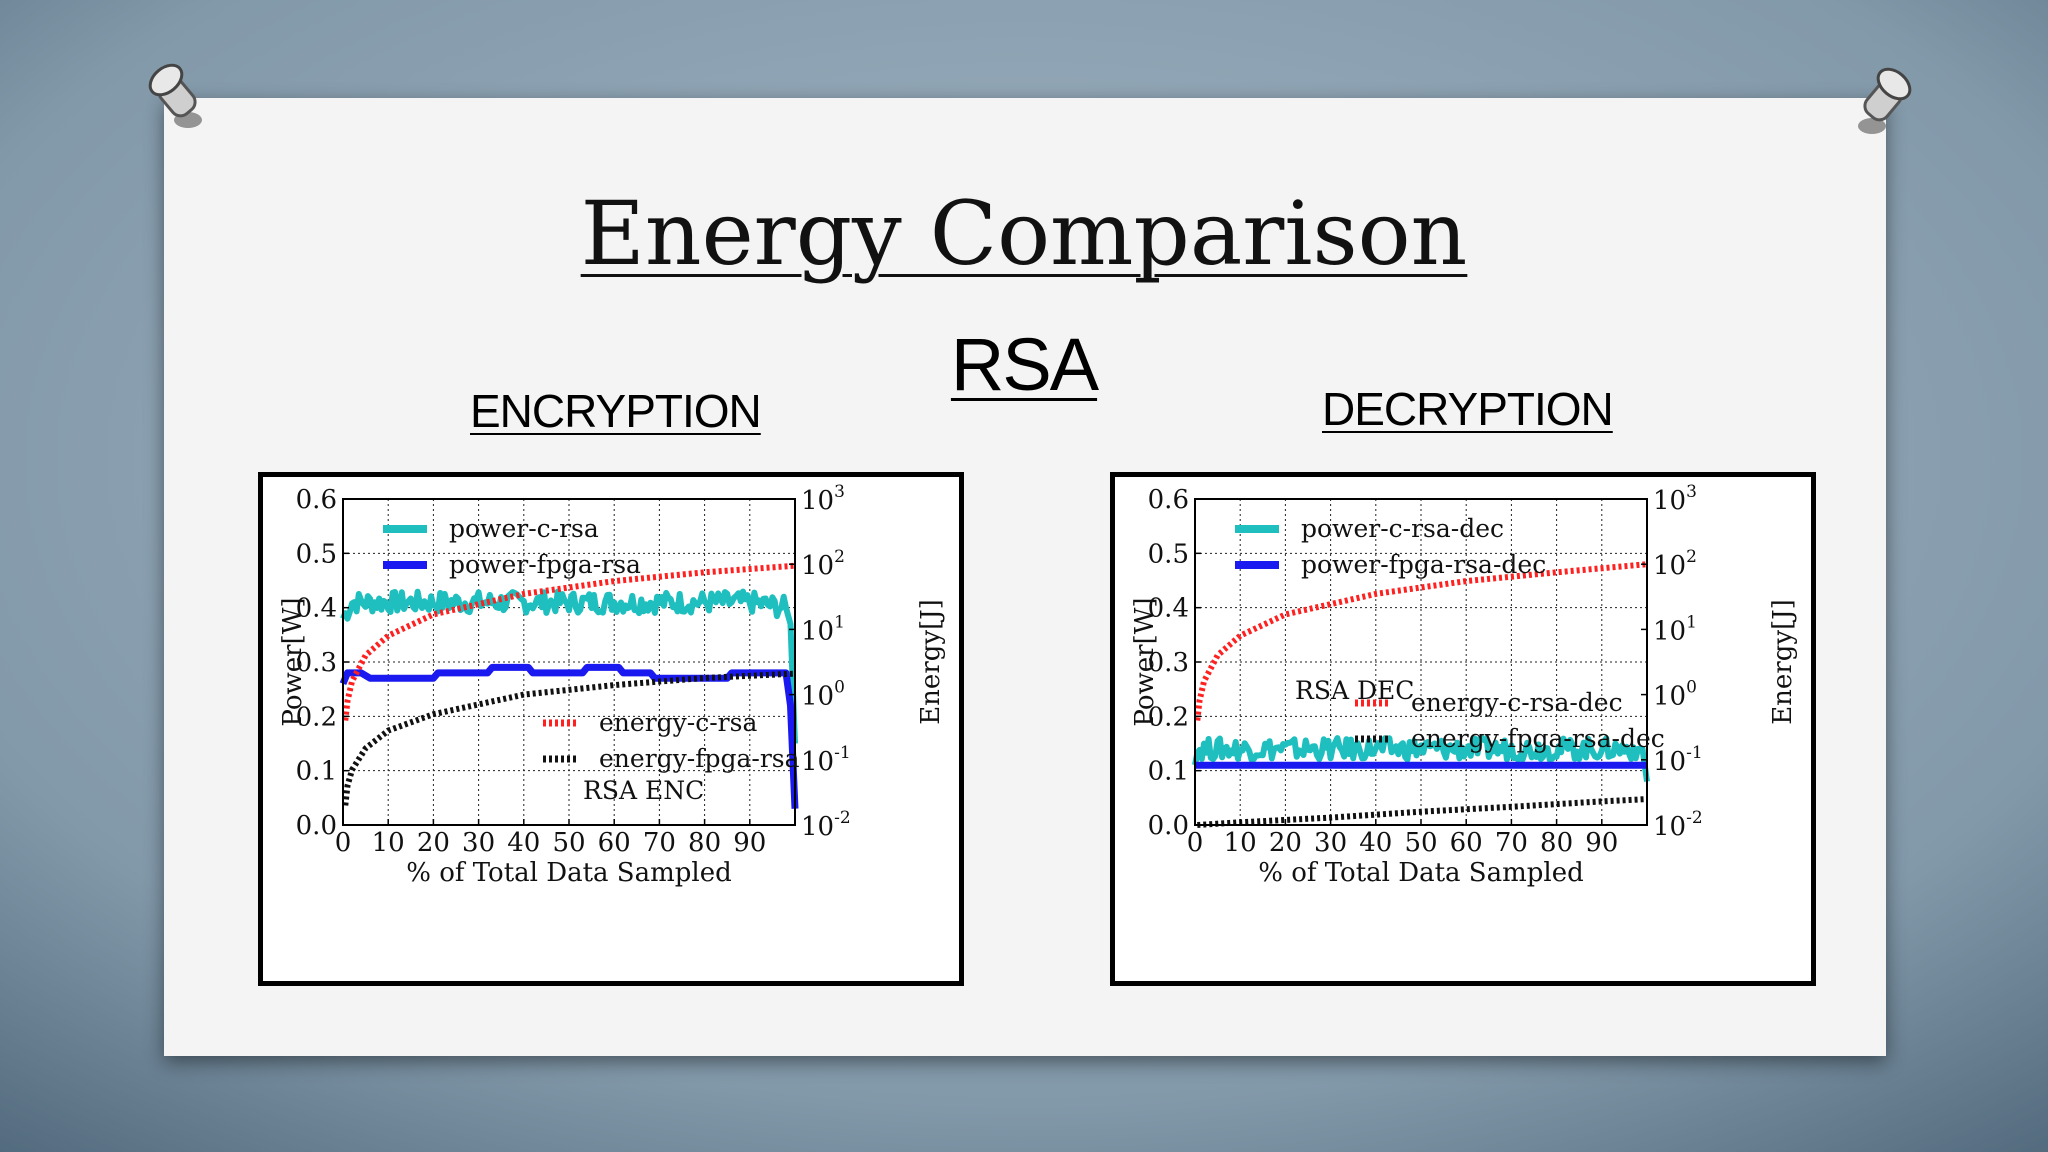 This screenshot has height=1152, width=2048. I want to click on chart-annotation: RSA DEC, so click(1354, 690).